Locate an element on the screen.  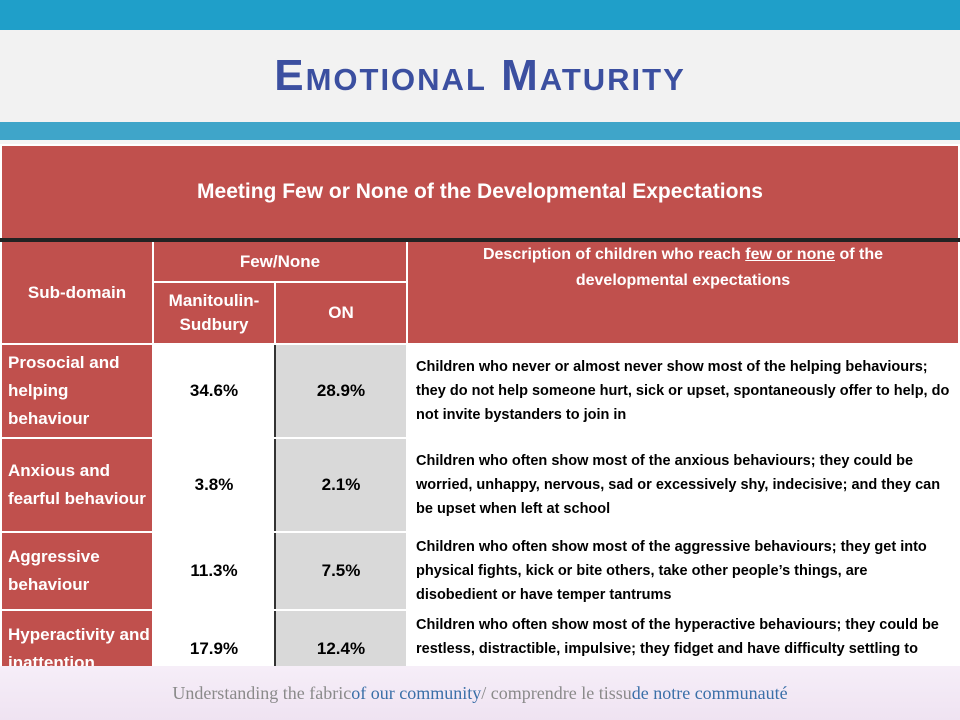
title-bar: Emotional Maturity is located at coordinates (480, 76).